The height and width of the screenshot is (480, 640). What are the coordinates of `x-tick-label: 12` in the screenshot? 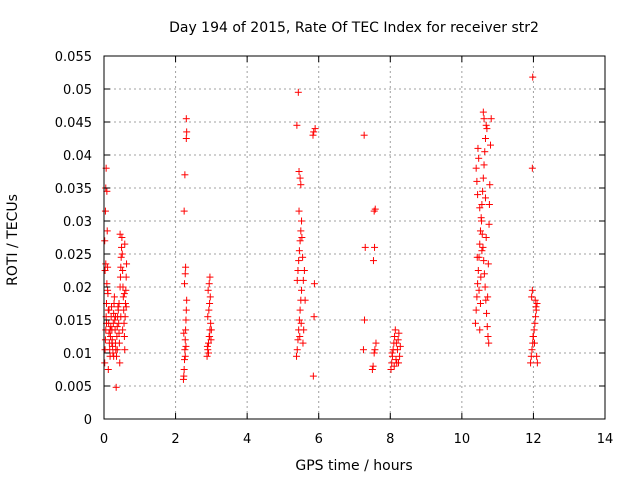 It's located at (533, 439).